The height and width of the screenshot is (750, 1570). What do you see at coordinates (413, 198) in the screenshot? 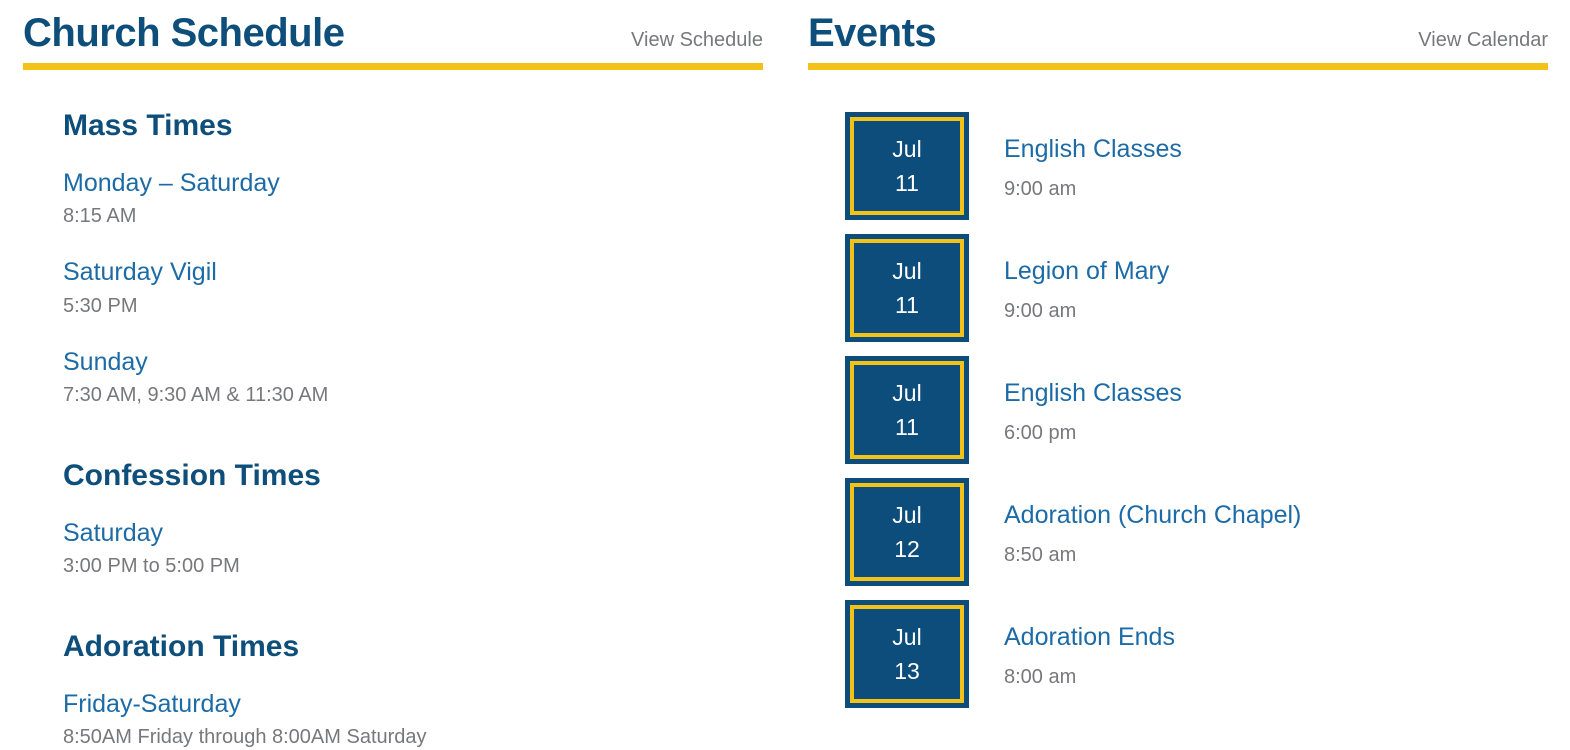
I see `schedule-entry: Monday – Saturday 8:15 AM` at bounding box center [413, 198].